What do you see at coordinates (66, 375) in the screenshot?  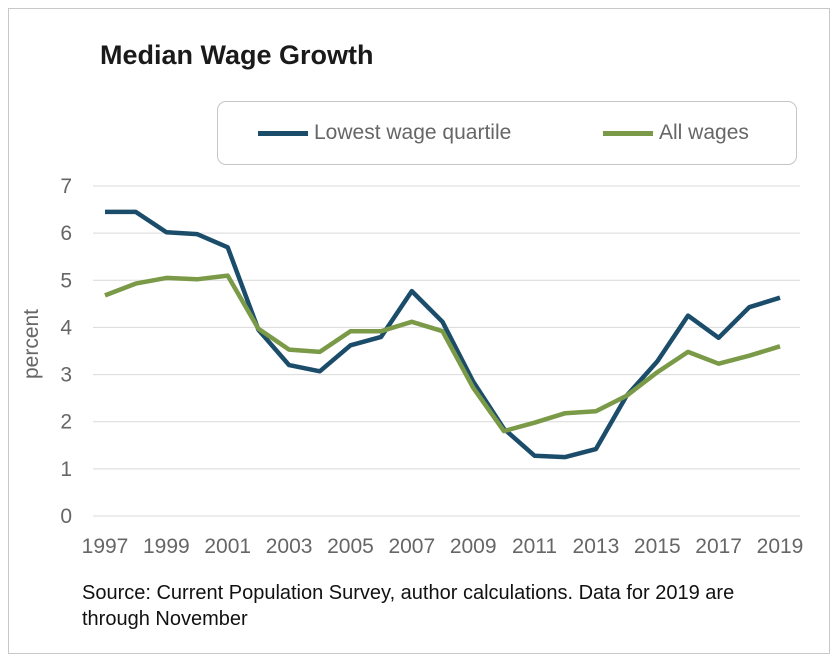 I see `y-tick-label-3: 3` at bounding box center [66, 375].